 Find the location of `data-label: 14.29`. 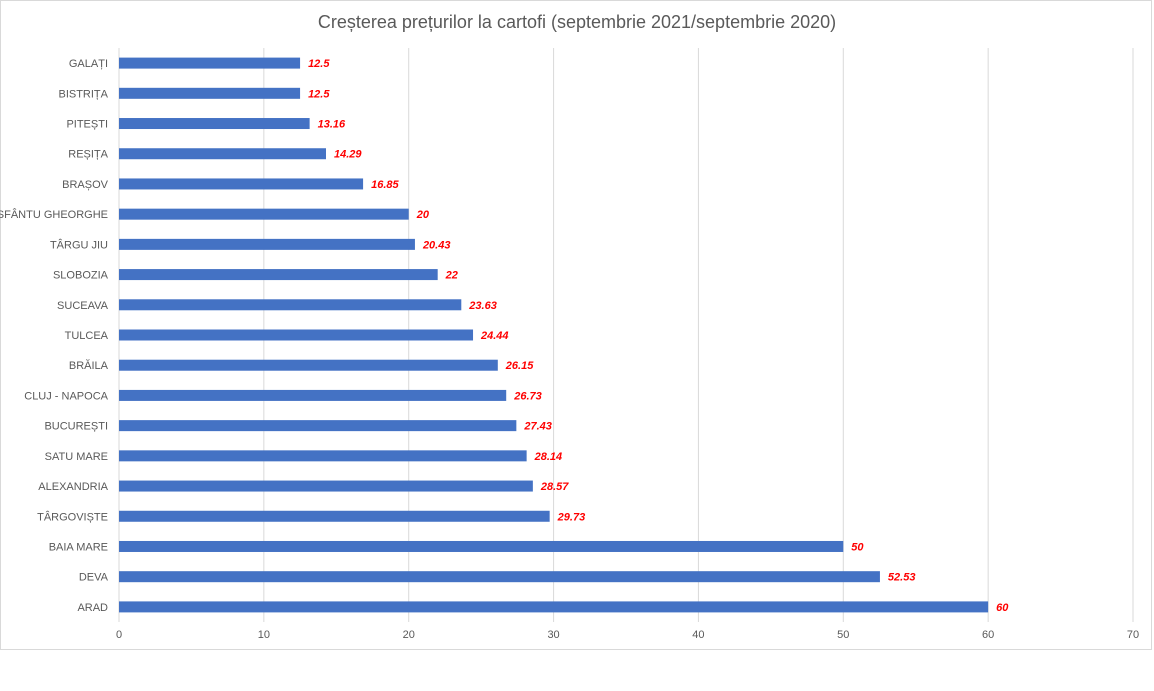

data-label: 14.29 is located at coordinates (348, 155).